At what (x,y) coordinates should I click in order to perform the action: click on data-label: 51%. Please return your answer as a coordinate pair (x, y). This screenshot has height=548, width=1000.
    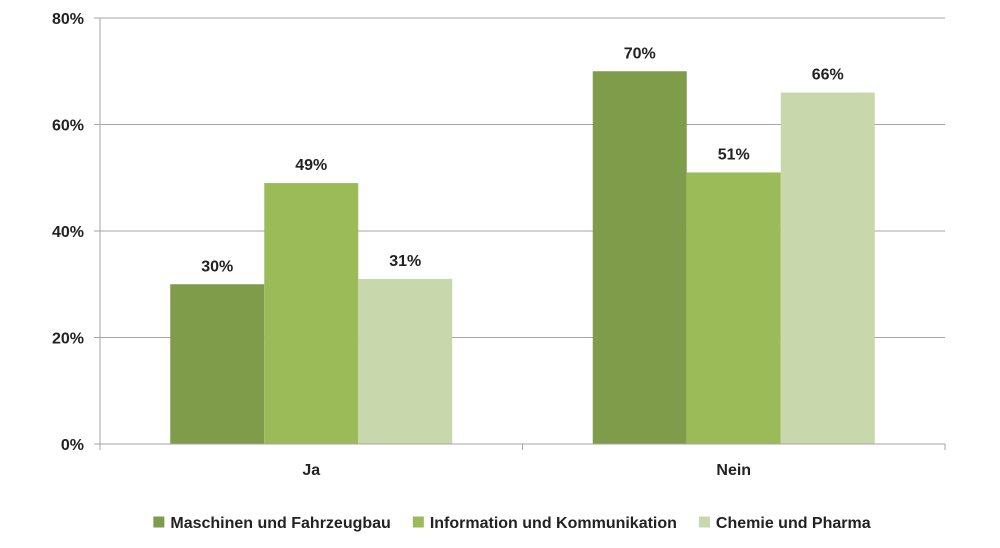
    Looking at the image, I should click on (734, 154).